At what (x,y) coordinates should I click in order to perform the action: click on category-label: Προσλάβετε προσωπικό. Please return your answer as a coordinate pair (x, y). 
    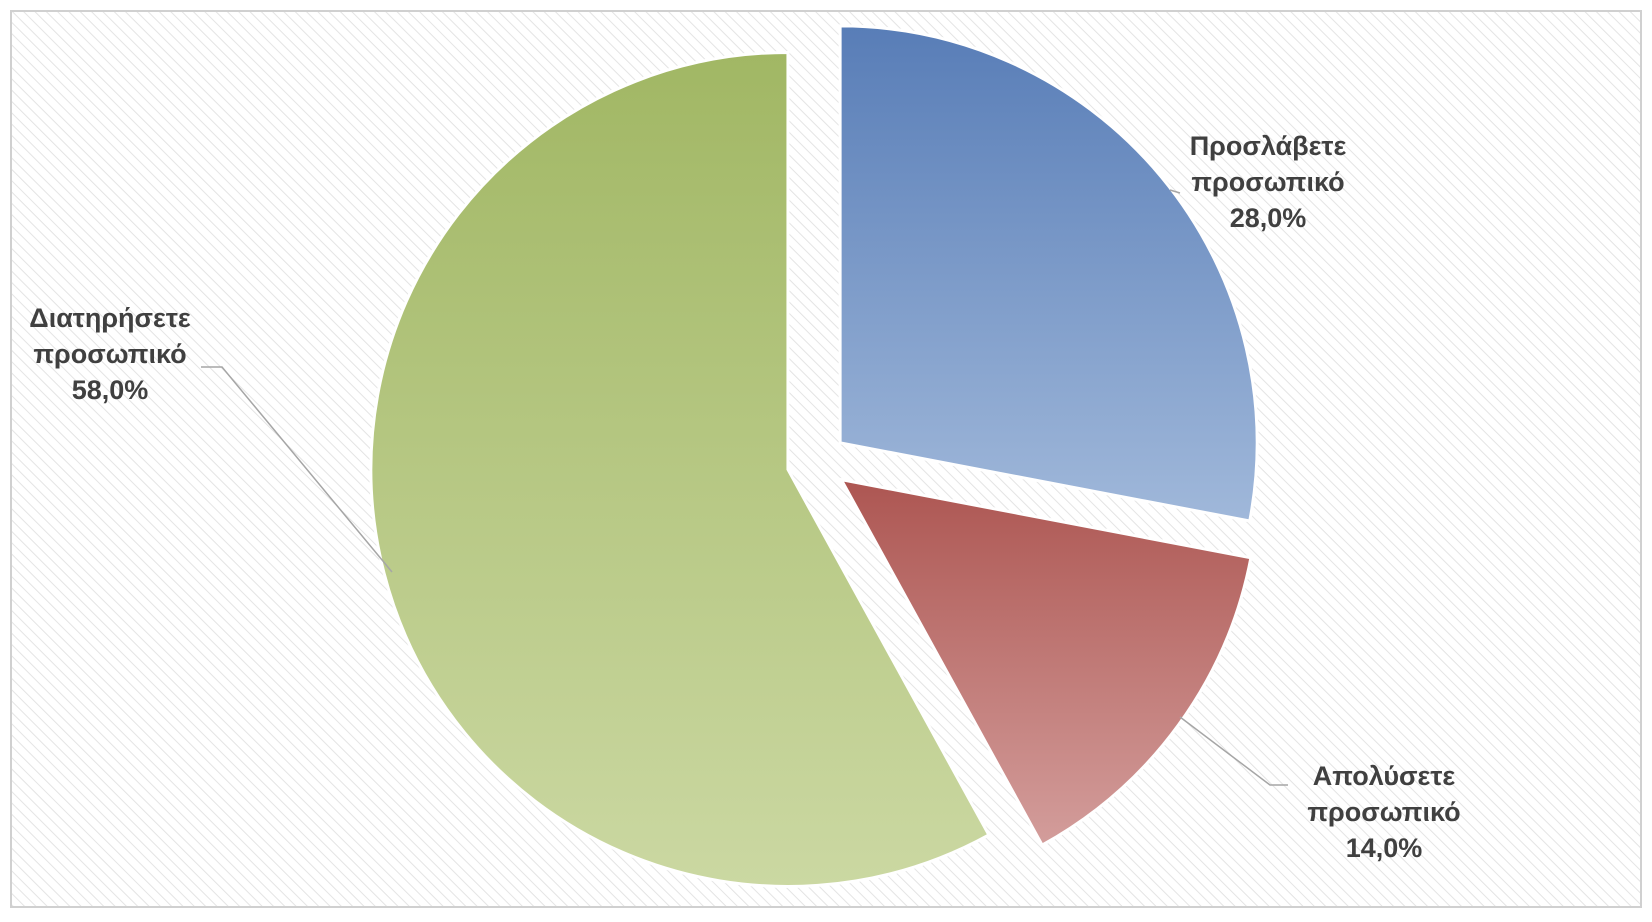
    Looking at the image, I should click on (1268, 164).